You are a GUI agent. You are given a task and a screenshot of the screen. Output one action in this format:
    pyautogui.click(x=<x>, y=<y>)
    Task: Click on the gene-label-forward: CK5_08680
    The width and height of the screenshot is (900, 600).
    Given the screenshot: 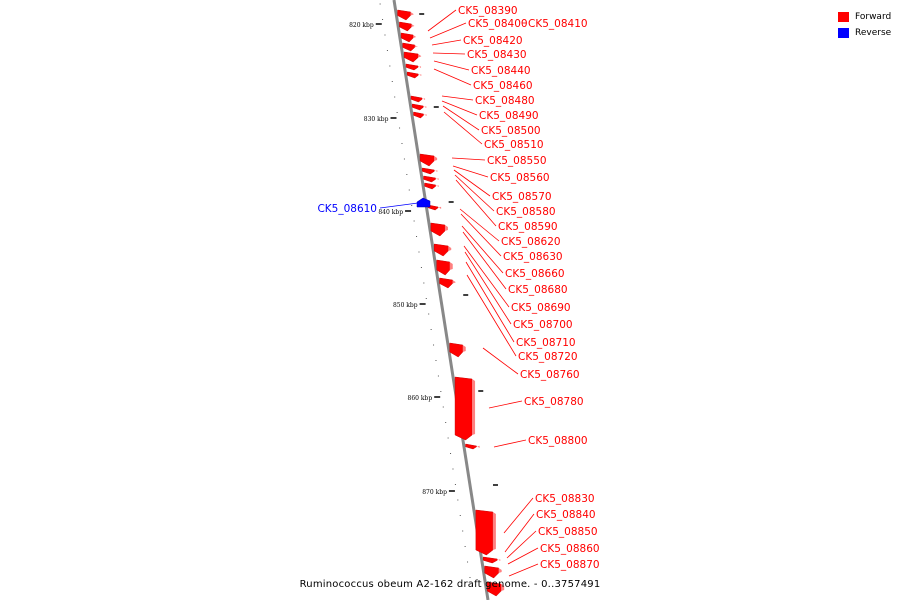 What is the action you would take?
    pyautogui.click(x=538, y=290)
    